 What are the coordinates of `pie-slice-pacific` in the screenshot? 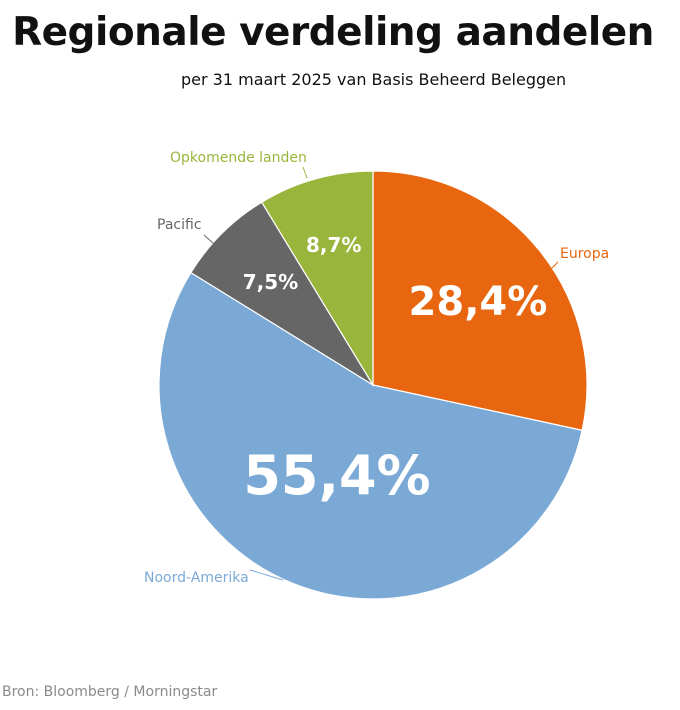 It's located at (282, 293).